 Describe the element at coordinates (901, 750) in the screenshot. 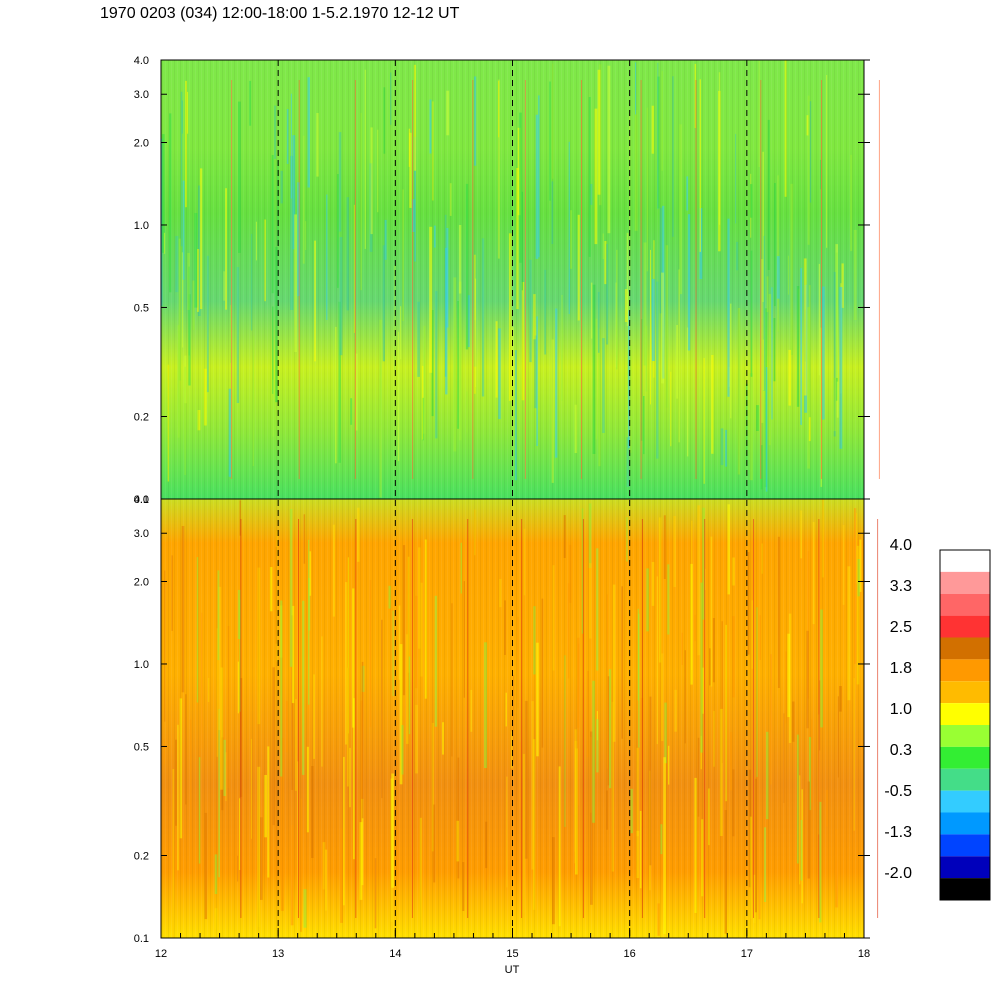

I see `colorbar-label: 0.3` at that location.